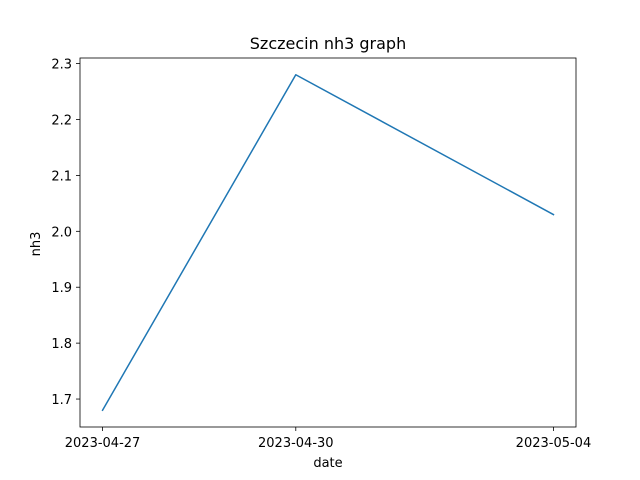  What do you see at coordinates (61, 232) in the screenshot?
I see `y-tick-label: 2.0` at bounding box center [61, 232].